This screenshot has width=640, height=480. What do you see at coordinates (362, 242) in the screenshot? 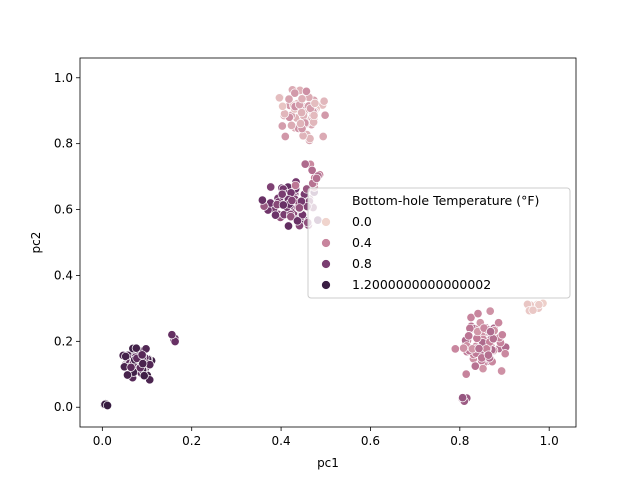
I see `legend-entry-label: 0.4` at bounding box center [362, 242].